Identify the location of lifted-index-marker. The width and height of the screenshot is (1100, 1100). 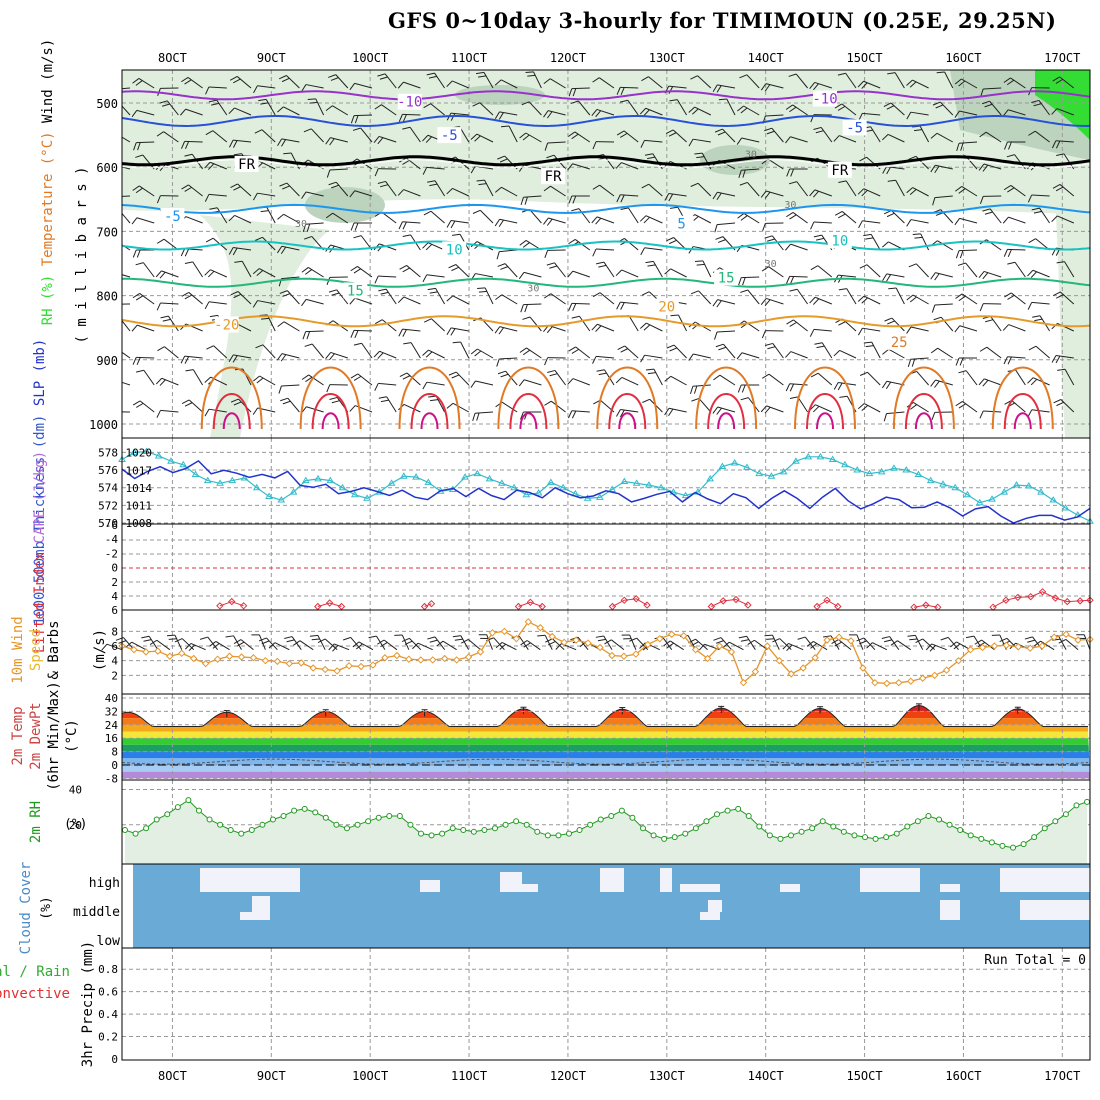
(243, 606).